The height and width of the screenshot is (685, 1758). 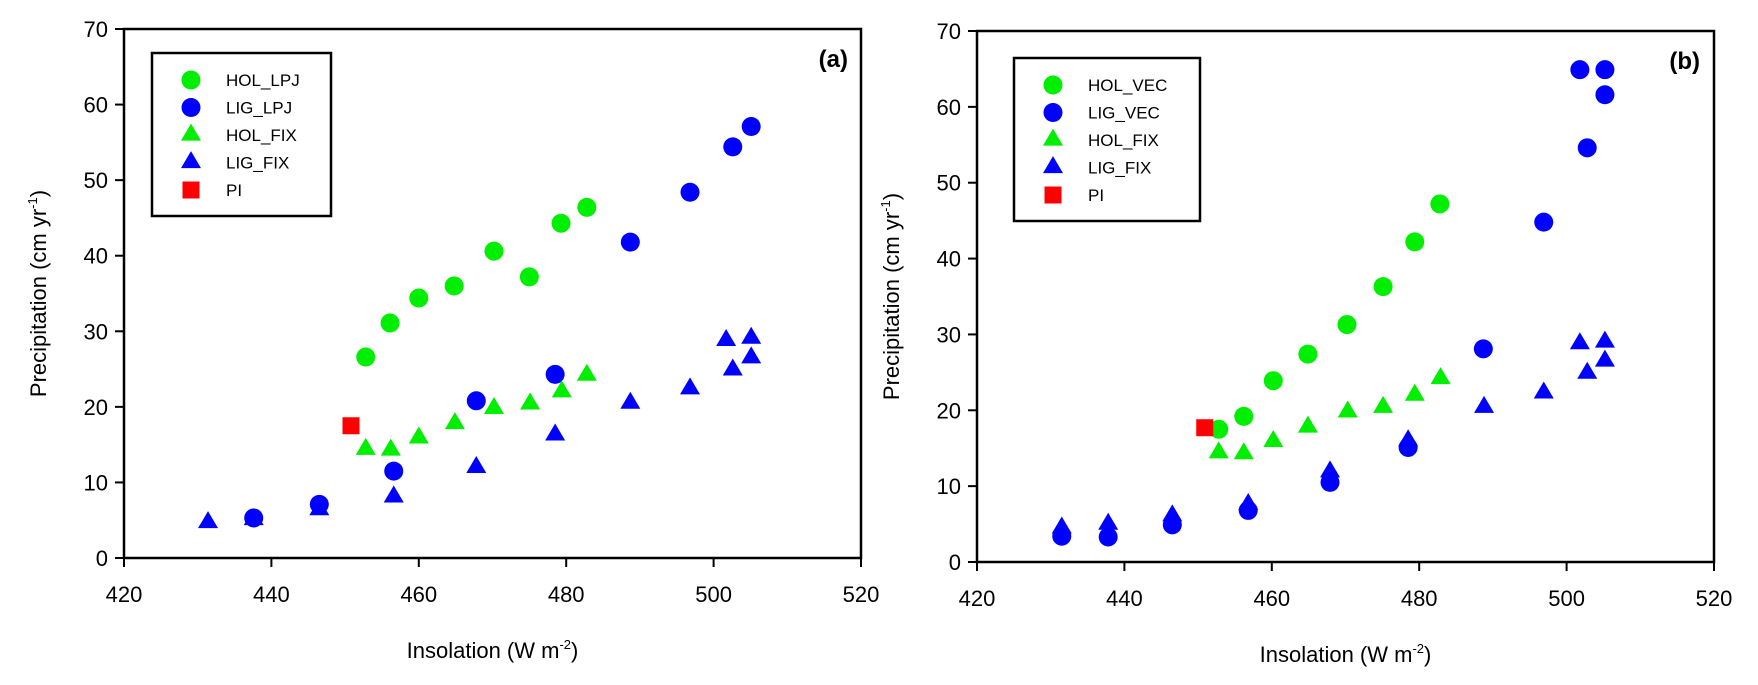 What do you see at coordinates (96, 29) in the screenshot?
I see `y-tick-label: 70` at bounding box center [96, 29].